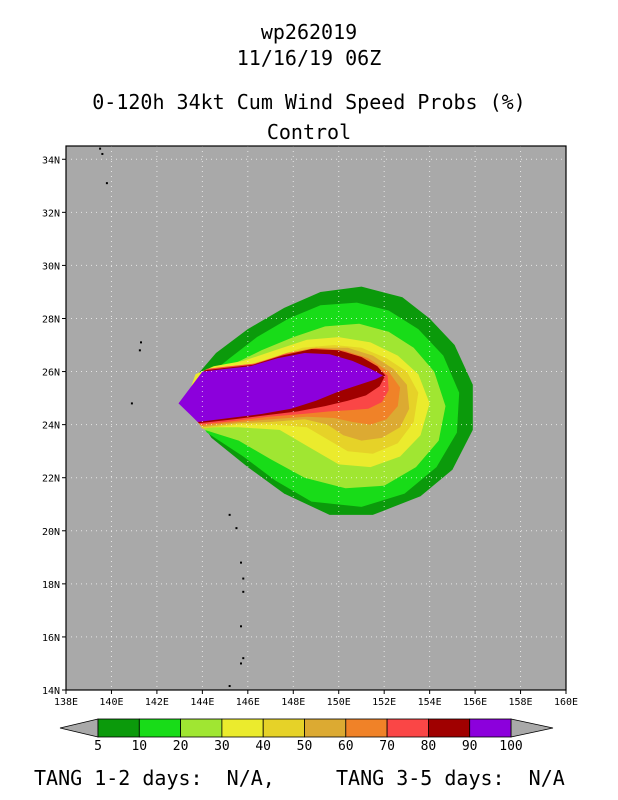  I want to click on tang-1-2-days-text: TANG 1-2 days: N/A,, so click(154, 778).